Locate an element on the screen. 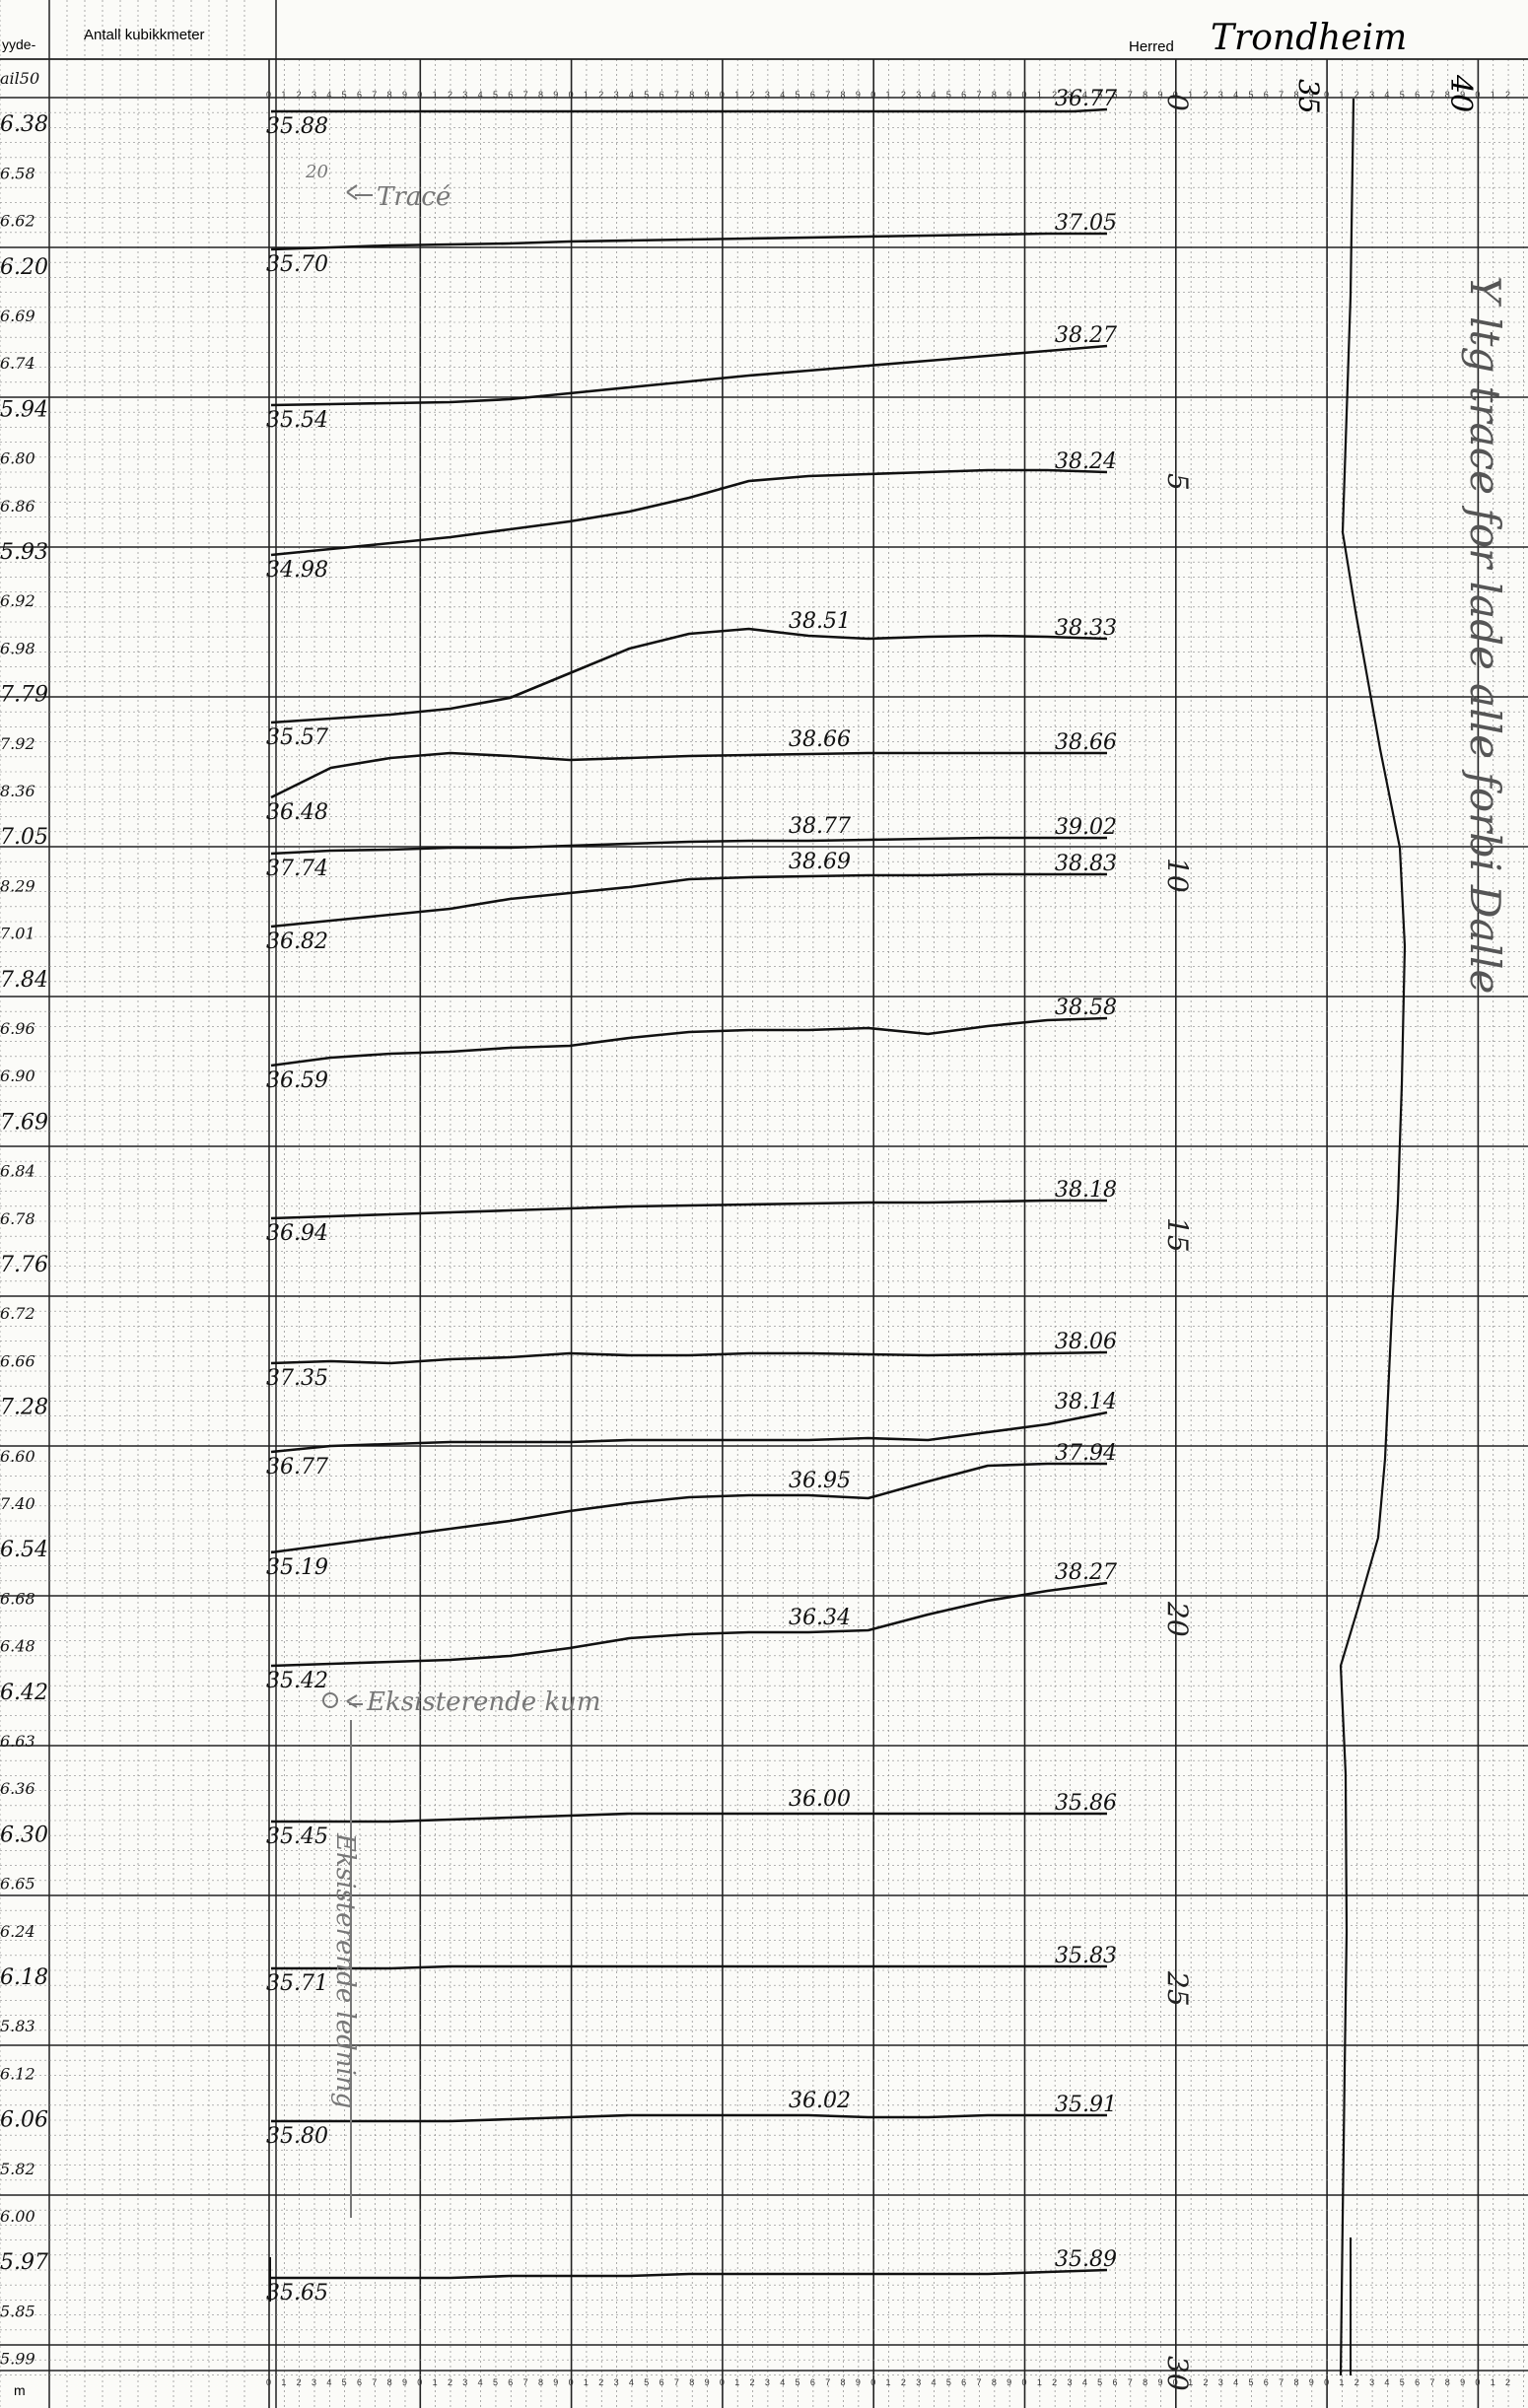  left-column-value: 5.94 is located at coordinates (24, 410).